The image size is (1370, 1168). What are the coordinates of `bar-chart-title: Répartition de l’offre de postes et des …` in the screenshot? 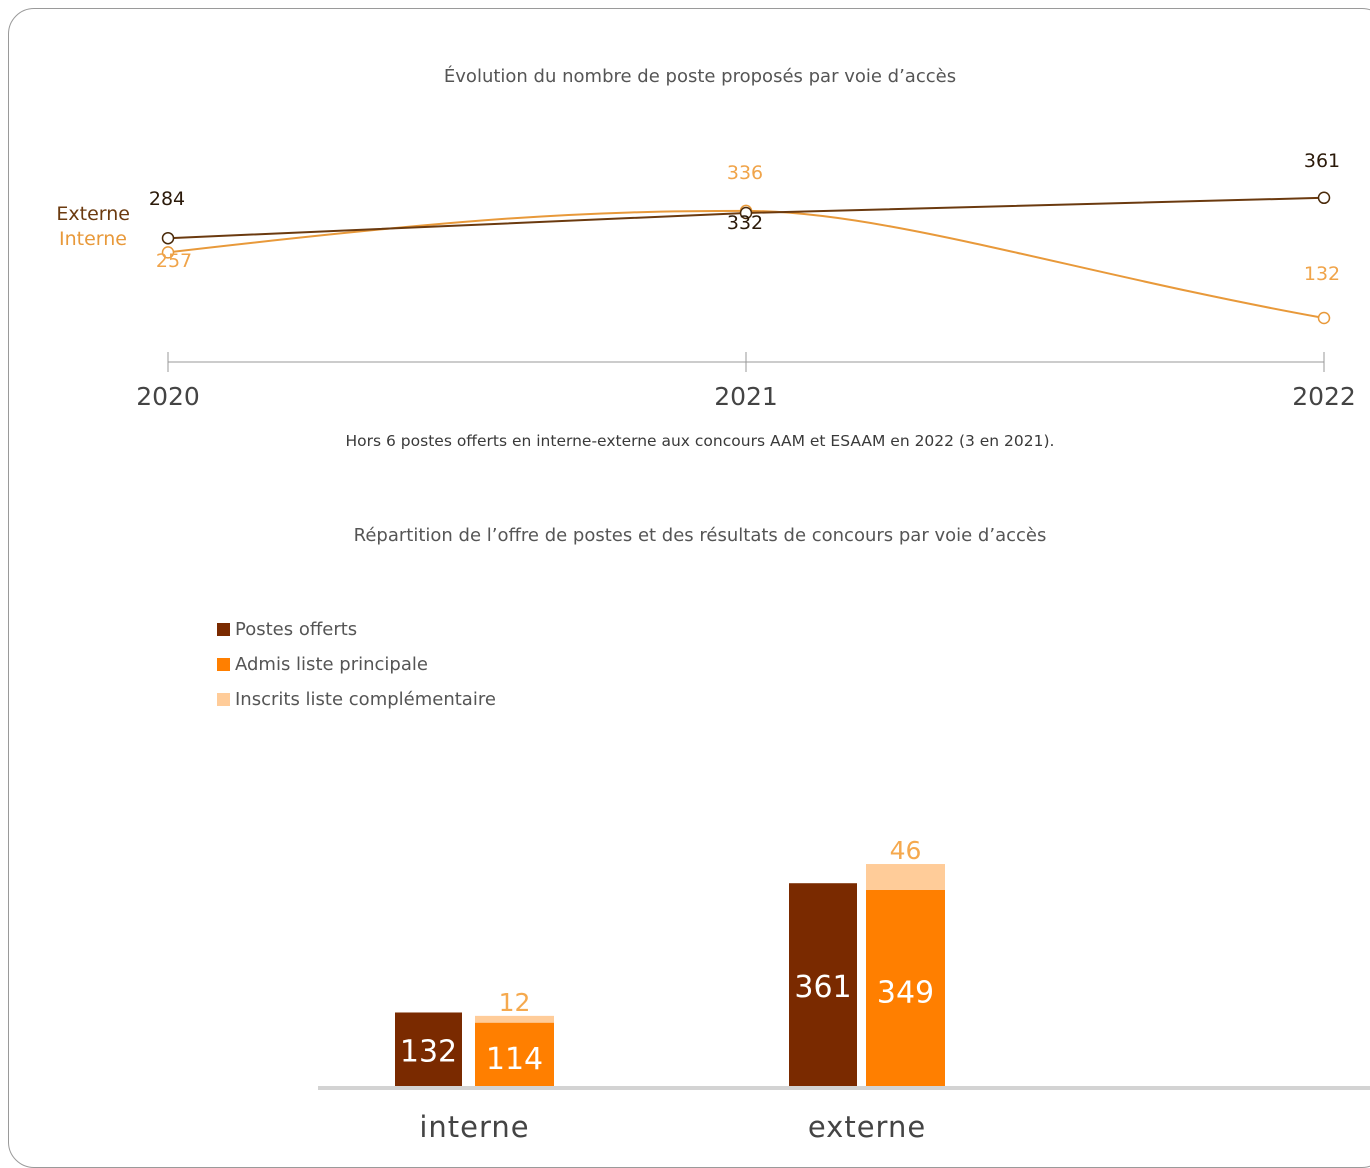 It's located at (700, 535).